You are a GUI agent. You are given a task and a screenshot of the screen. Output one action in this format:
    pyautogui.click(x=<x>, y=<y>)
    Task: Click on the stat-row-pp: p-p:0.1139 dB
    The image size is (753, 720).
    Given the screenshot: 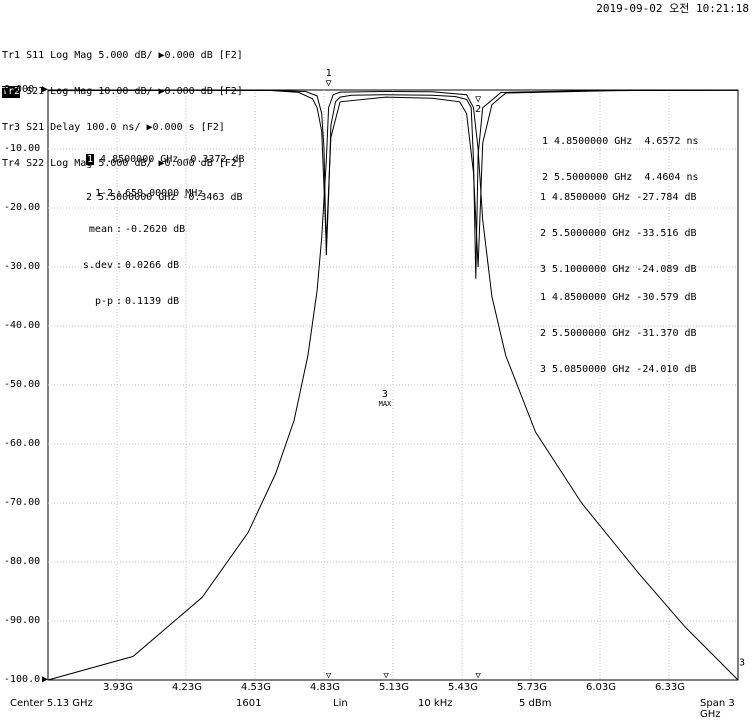 What is the action you would take?
    pyautogui.click(x=134, y=302)
    